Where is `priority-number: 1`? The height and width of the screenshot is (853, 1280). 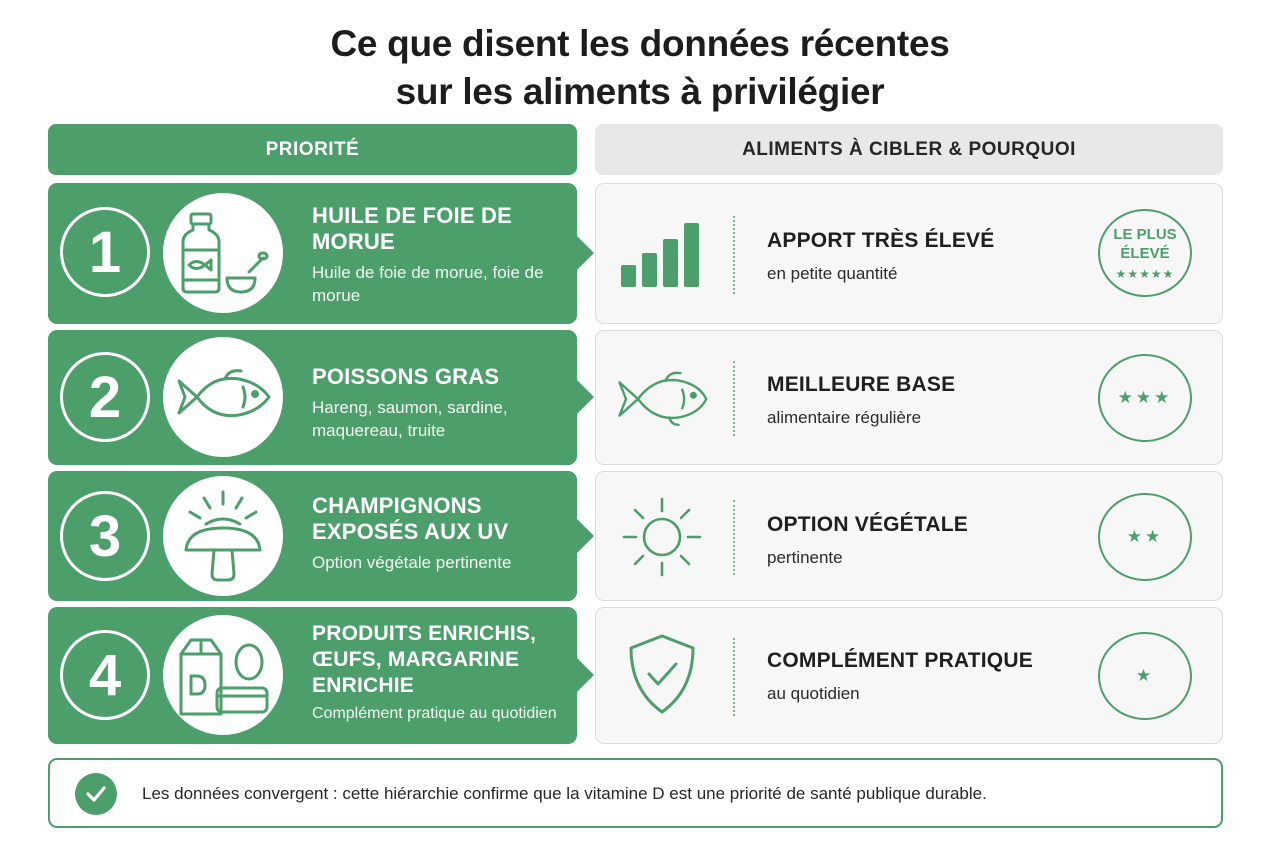
priority-number: 1 is located at coordinates (105, 252).